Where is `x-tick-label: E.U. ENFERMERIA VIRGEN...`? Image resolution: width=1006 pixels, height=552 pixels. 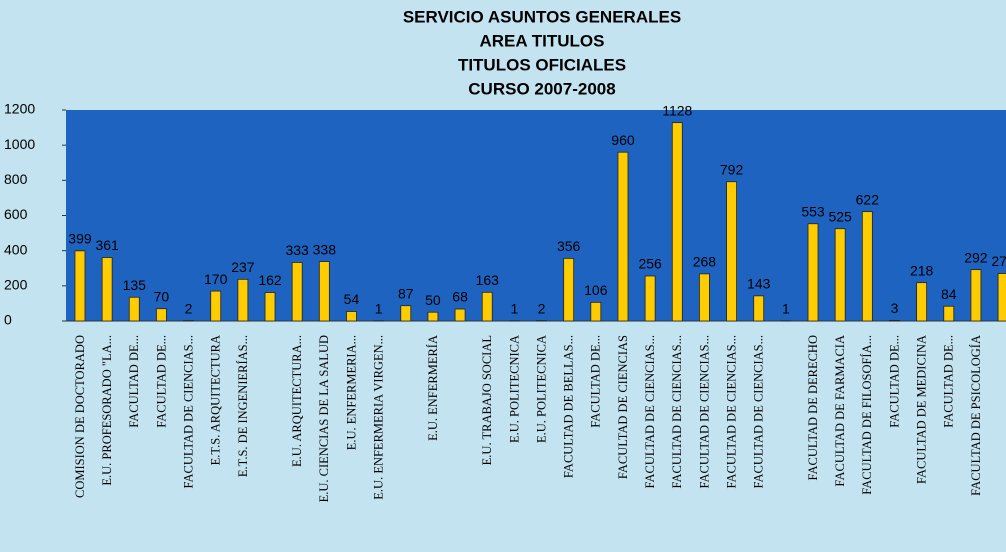
x-tick-label: E.U. ENFERMERIA VIRGEN... is located at coordinates (379, 417).